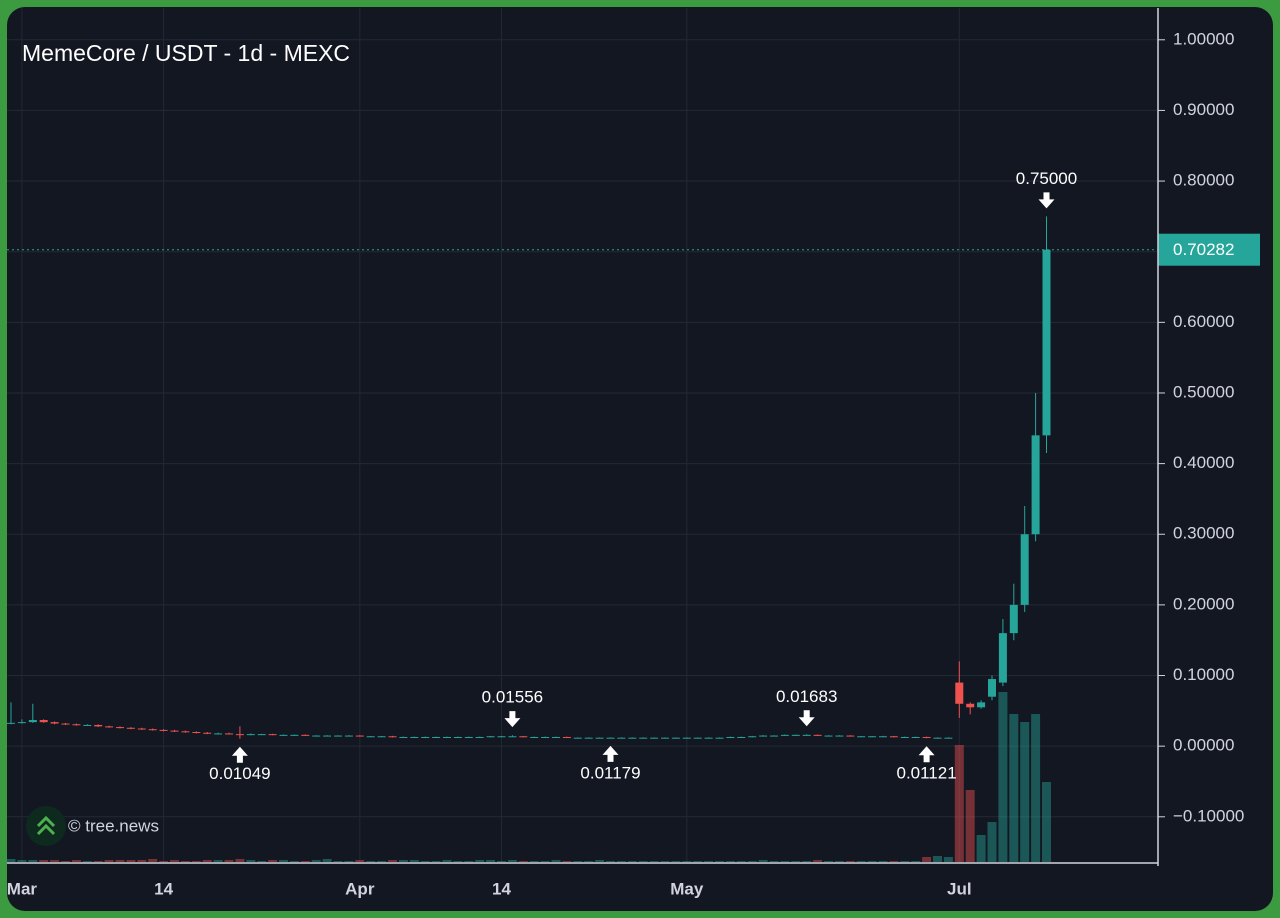  What do you see at coordinates (687, 888) in the screenshot?
I see `x-tick-label: May` at bounding box center [687, 888].